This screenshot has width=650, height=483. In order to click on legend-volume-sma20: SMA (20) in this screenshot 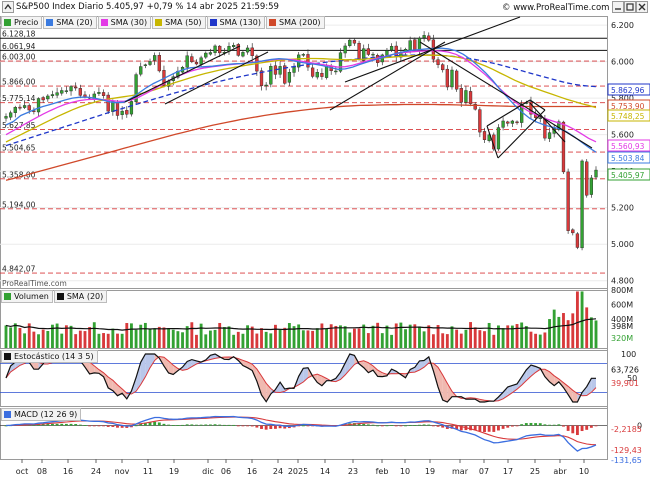, I will do `click(80, 296)`.